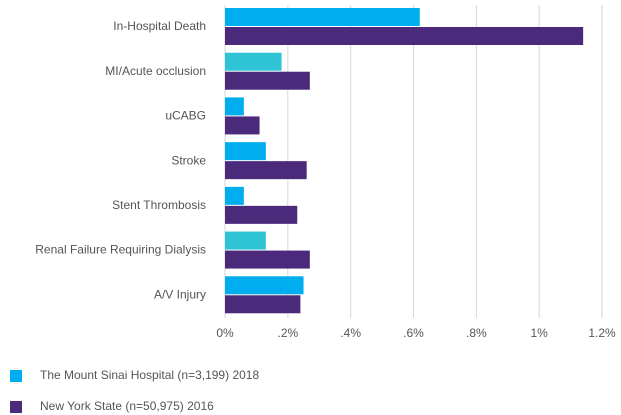 Image resolution: width=621 pixels, height=415 pixels. Describe the element at coordinates (225, 333) in the screenshot. I see `x-tick-label: 0%` at that location.